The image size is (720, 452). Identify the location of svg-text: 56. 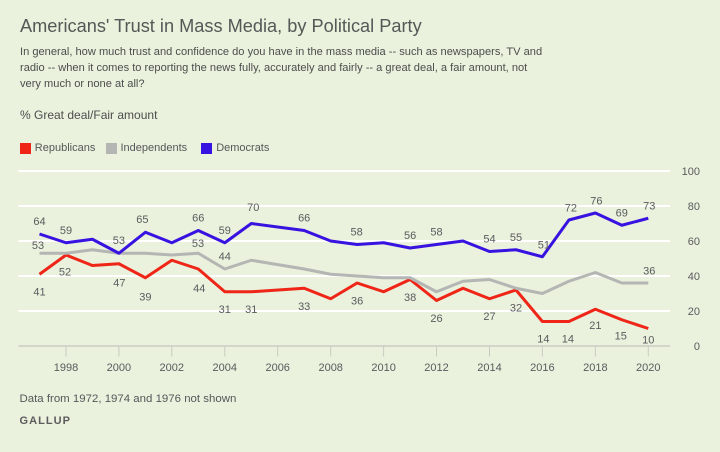
(410, 236).